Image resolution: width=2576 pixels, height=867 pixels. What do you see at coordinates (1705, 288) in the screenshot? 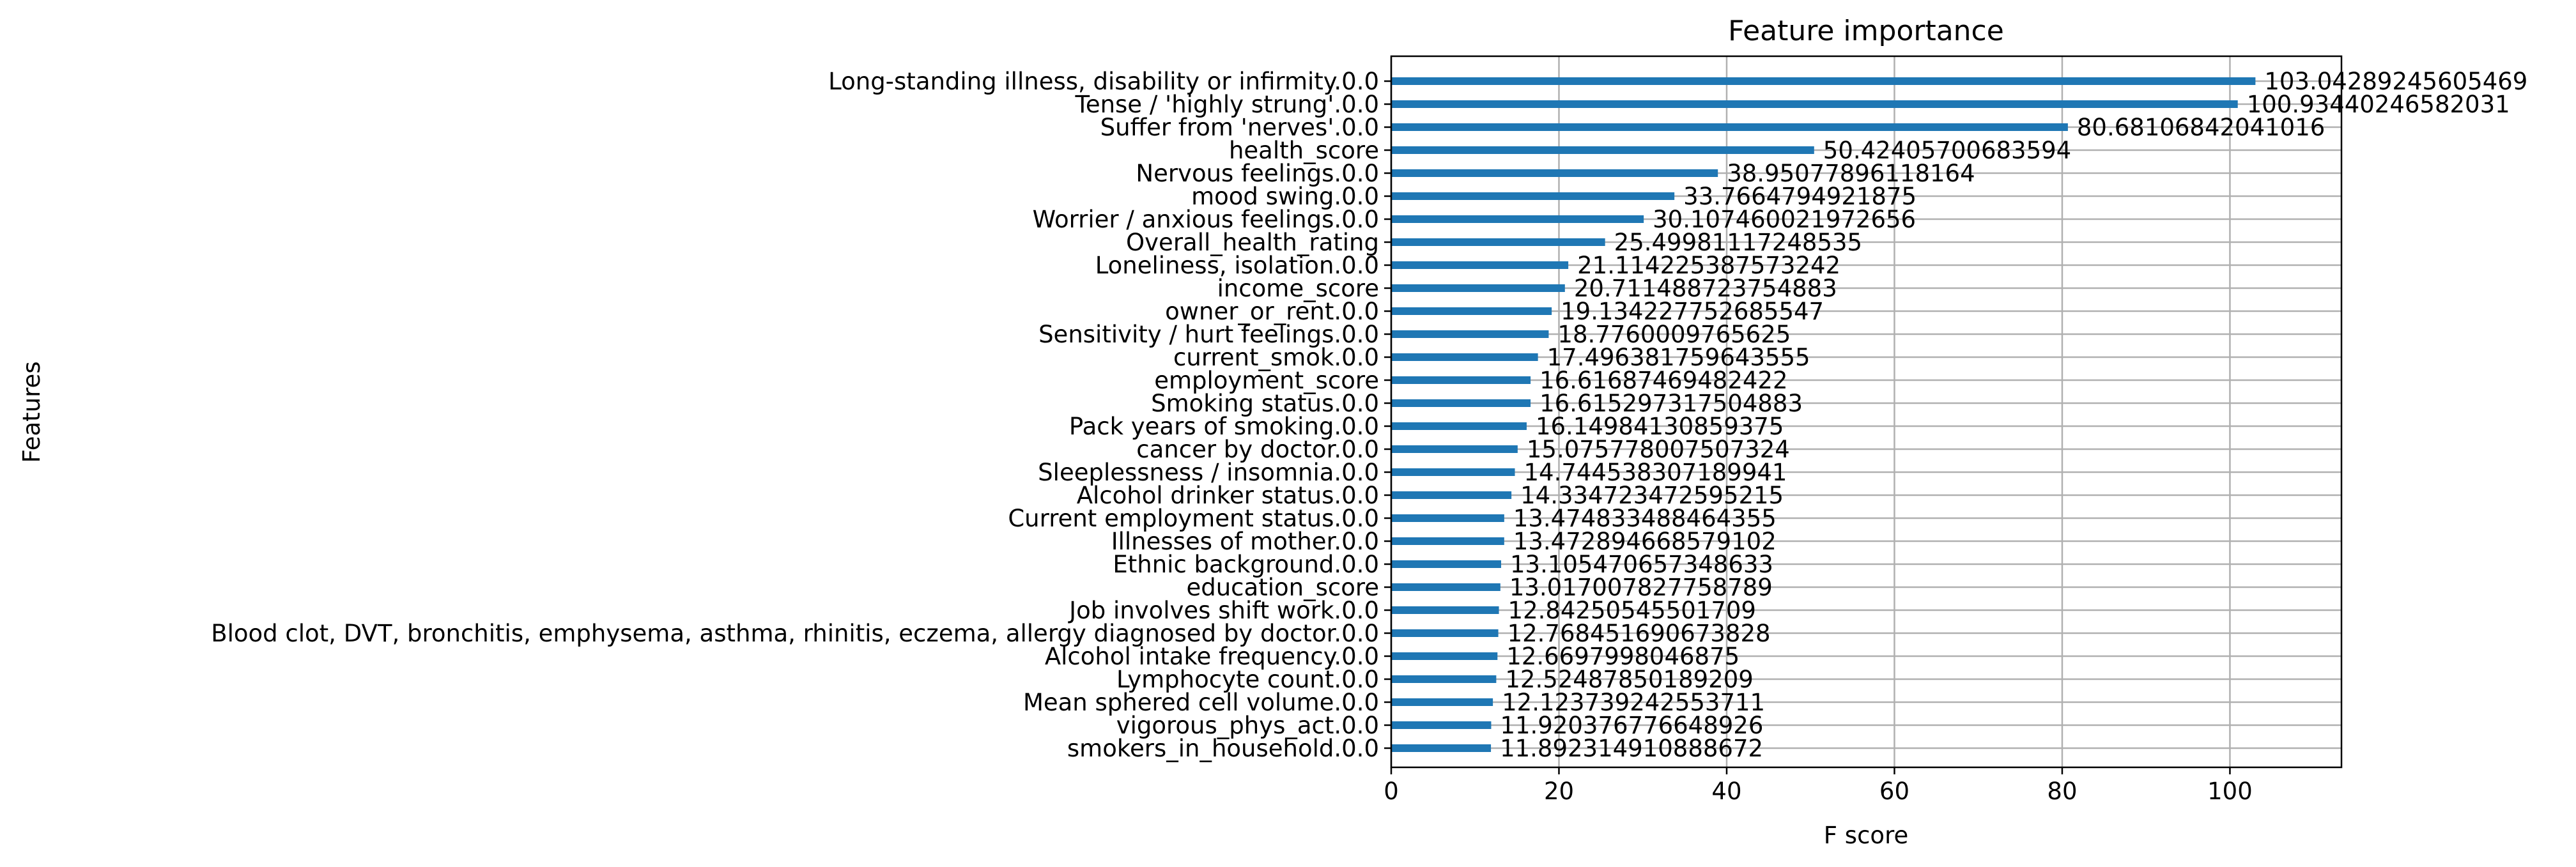
I see `value-label: 20.711488723754883` at bounding box center [1705, 288].